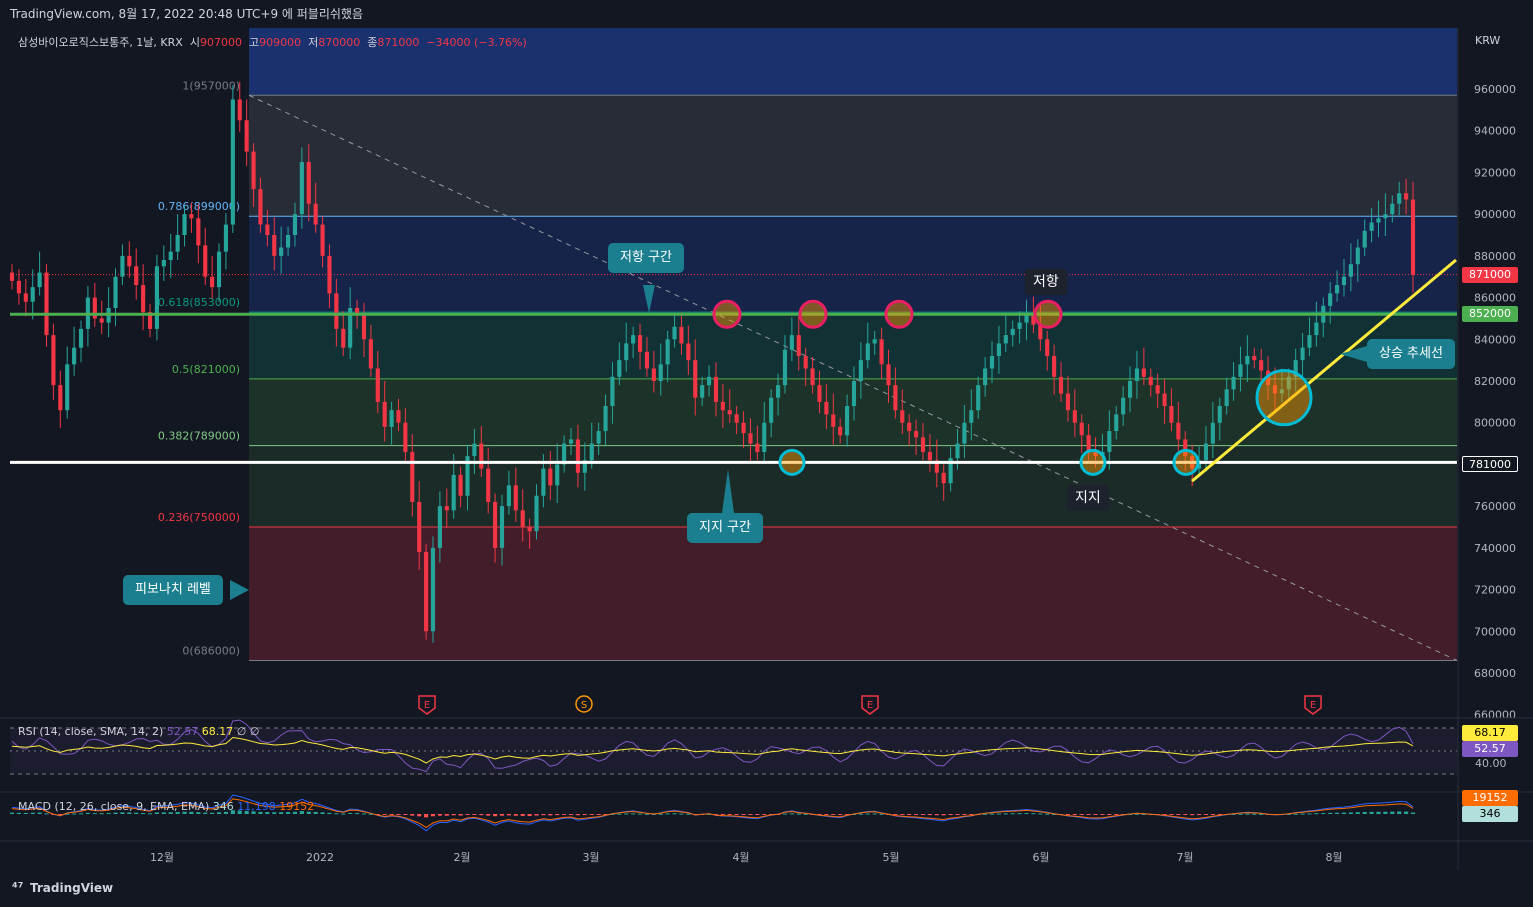 This screenshot has width=1533, height=907. What do you see at coordinates (853, 345) in the screenshot?
I see `fib-zone` at bounding box center [853, 345].